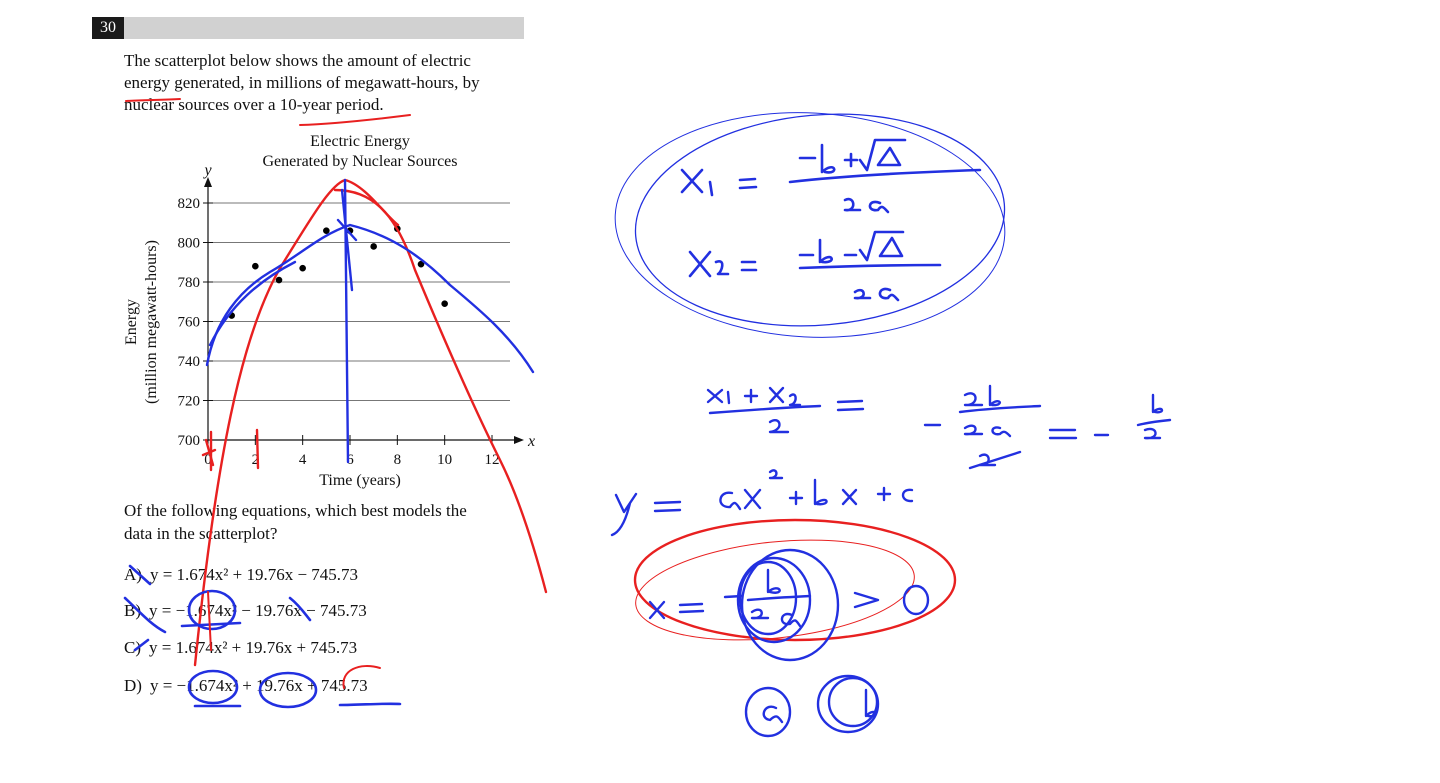  What do you see at coordinates (350, 460) in the screenshot?
I see `x-tick-label: 6` at bounding box center [350, 460].